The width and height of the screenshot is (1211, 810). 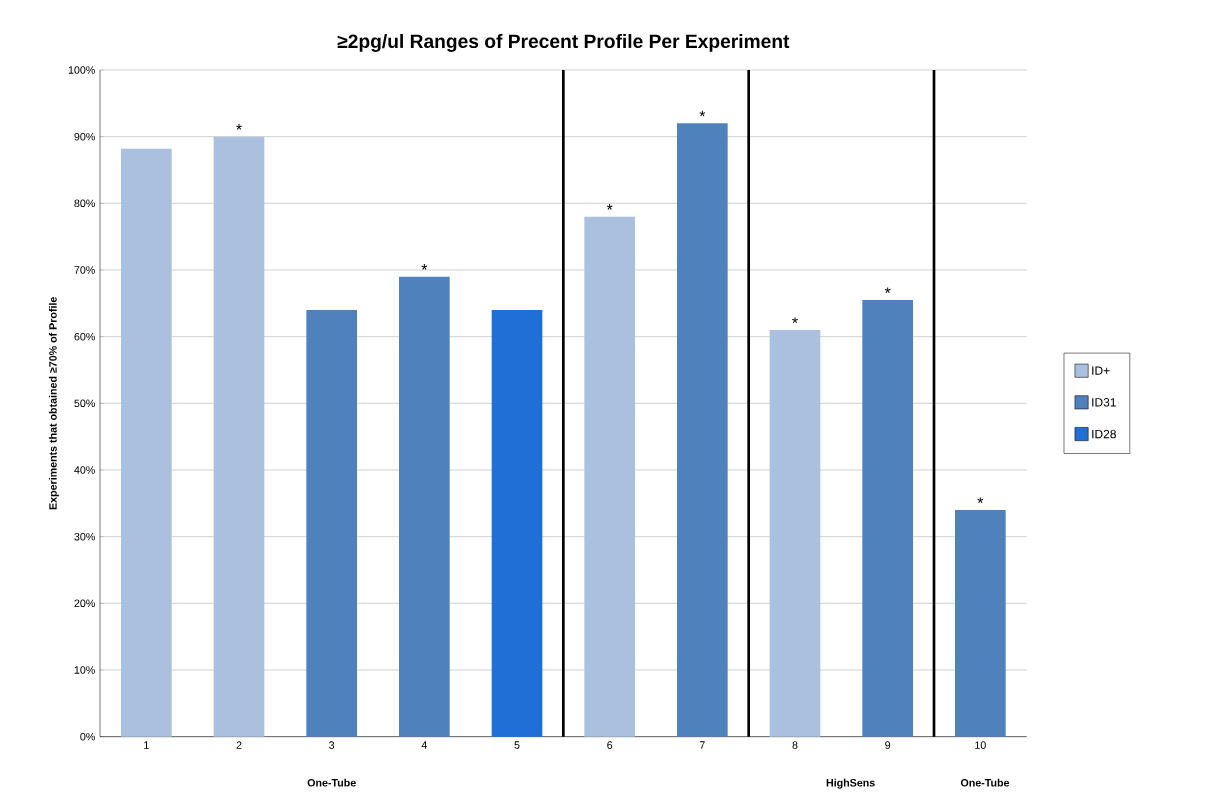 I want to click on x-tick-label: 2, so click(x=239, y=745).